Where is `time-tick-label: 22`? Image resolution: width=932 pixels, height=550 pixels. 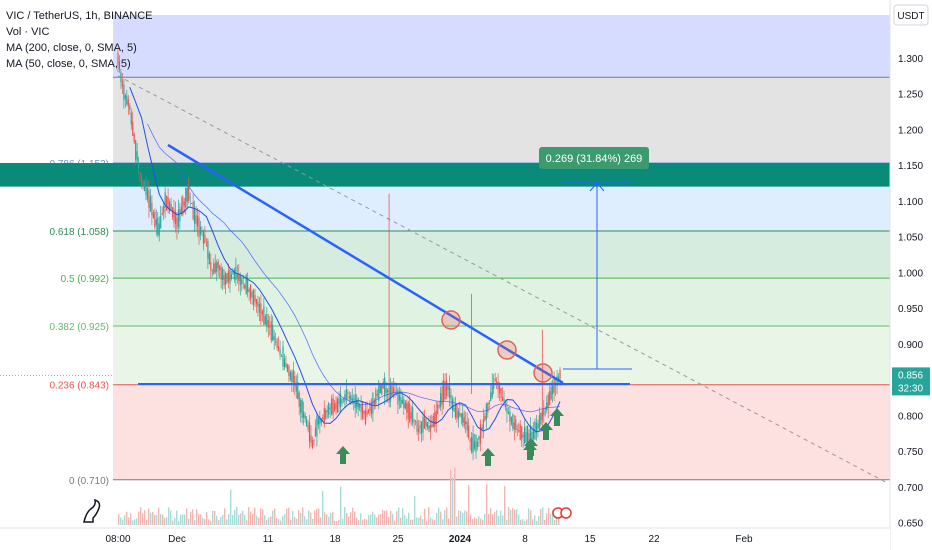 time-tick-label: 22 is located at coordinates (654, 539).